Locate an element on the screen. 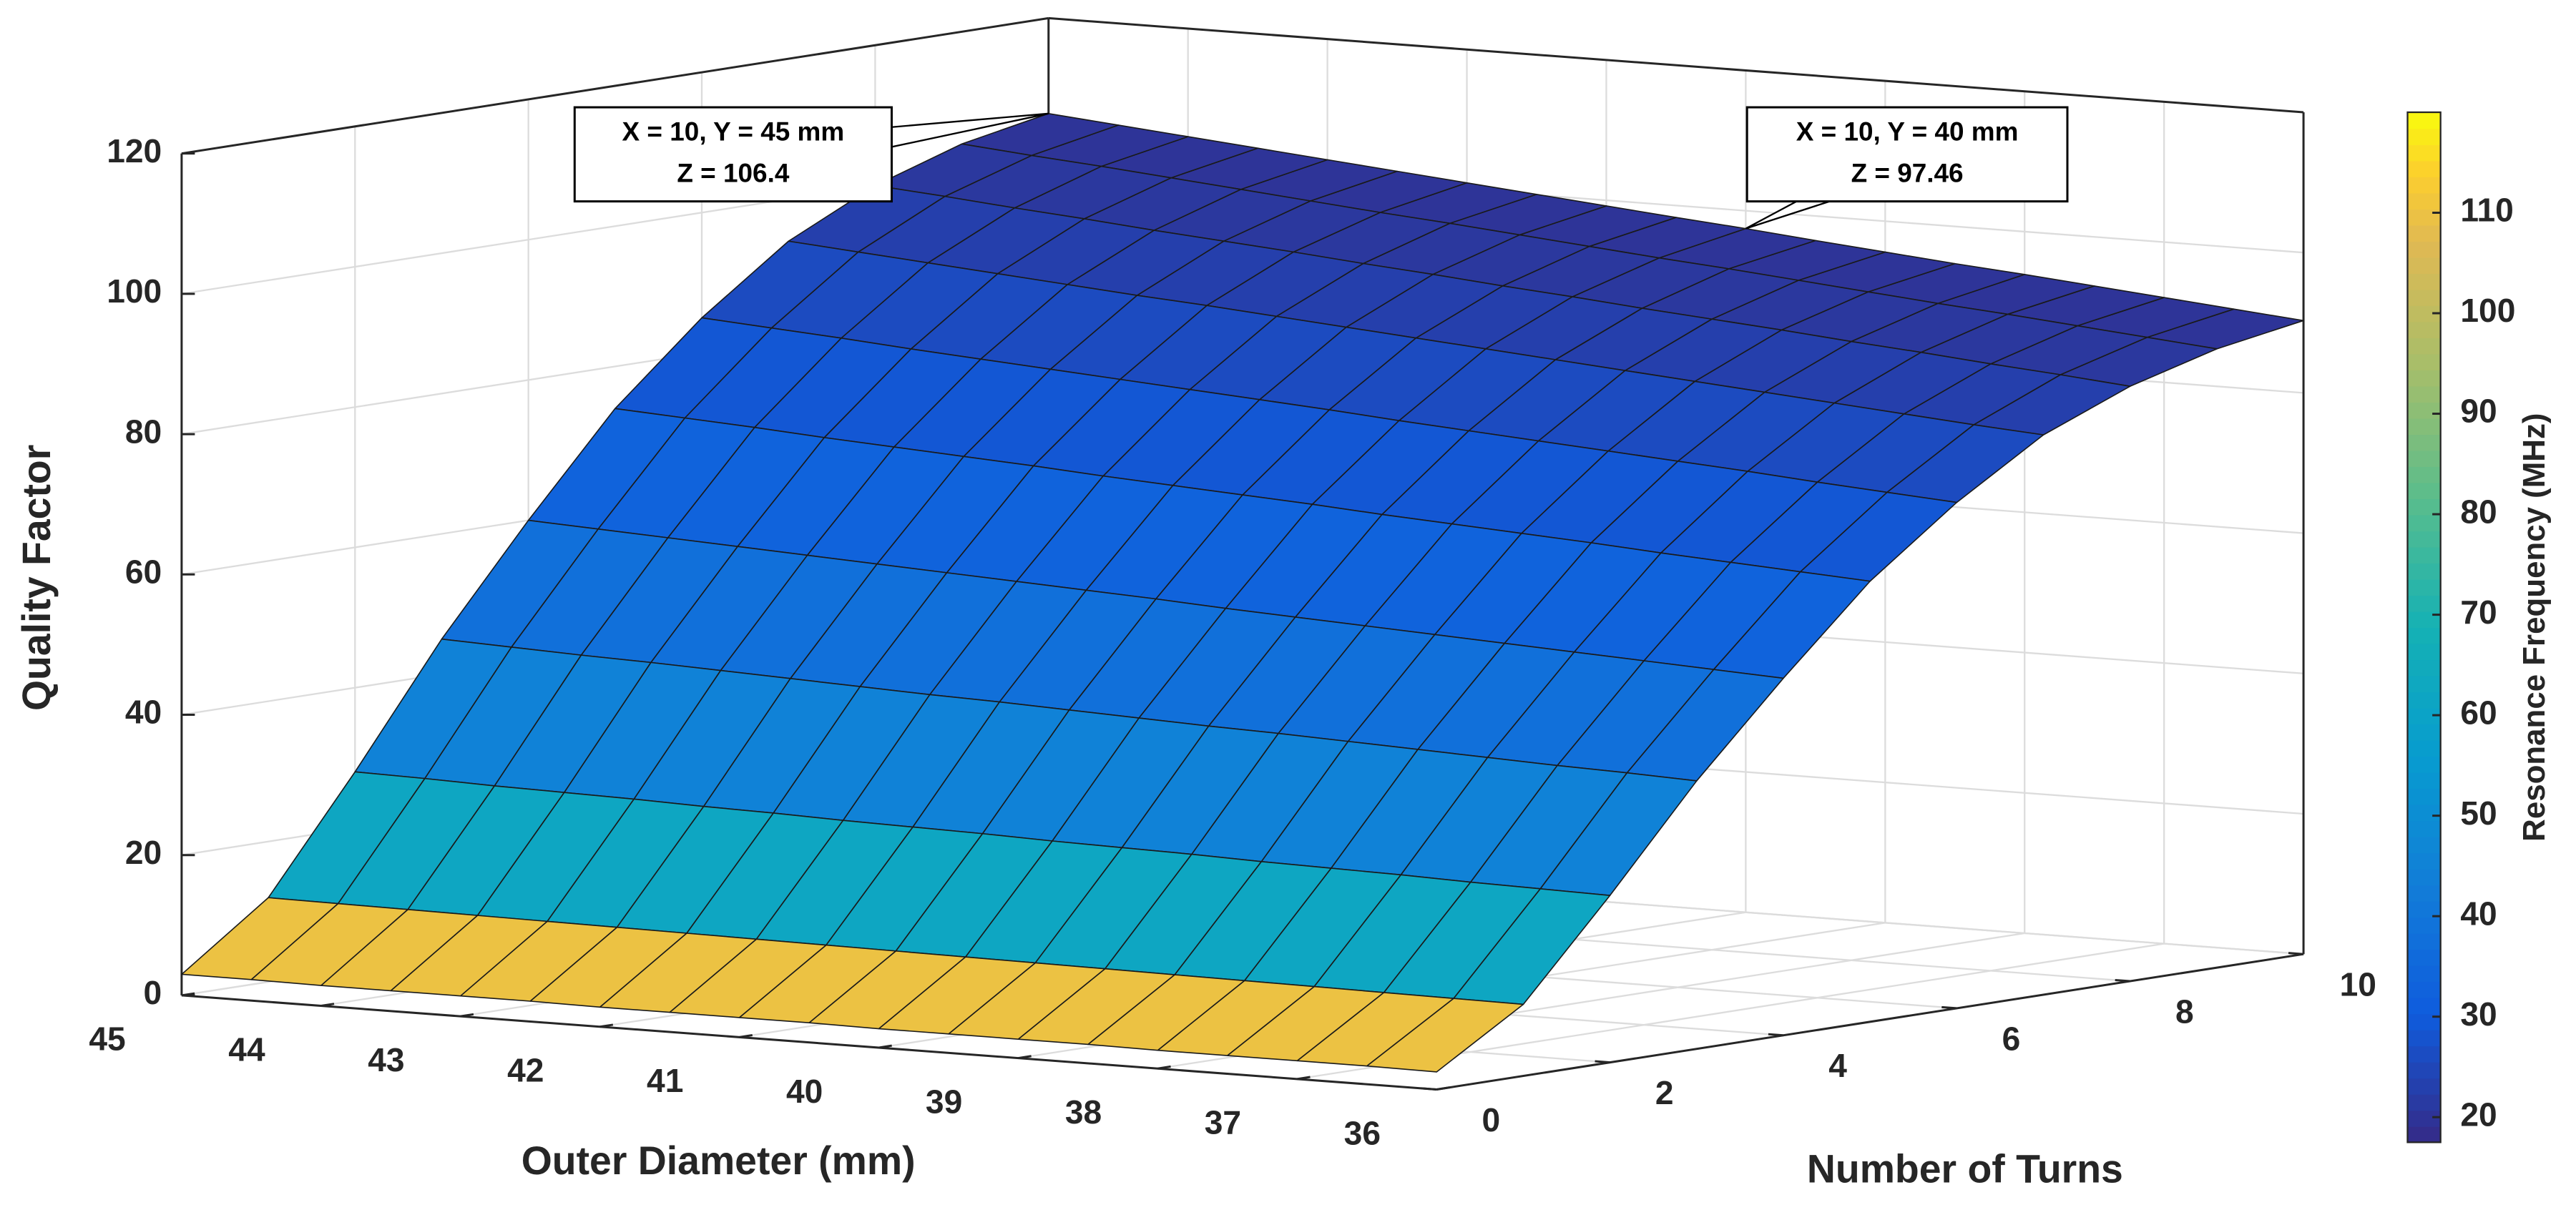 This screenshot has width=2576, height=1225. y-tick-label: 38 is located at coordinates (1083, 1112).